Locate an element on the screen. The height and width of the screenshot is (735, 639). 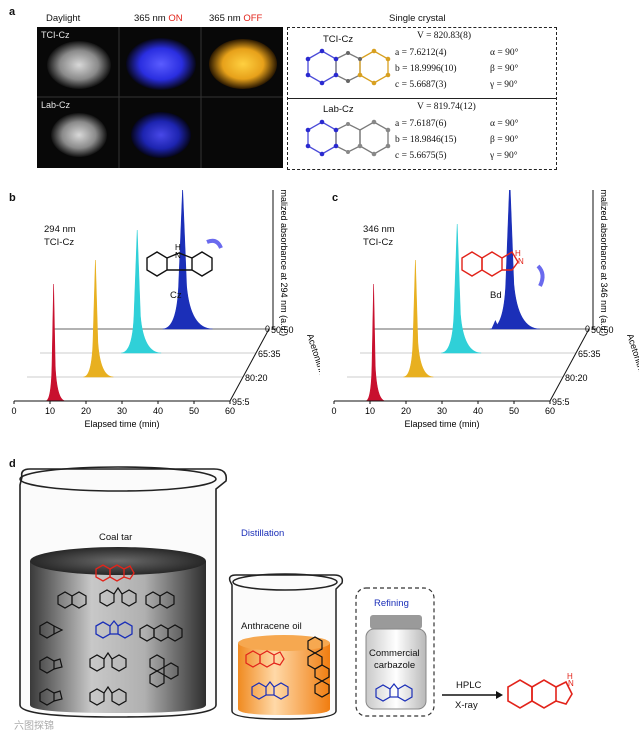
tci-on-photo is located at coordinates (161, 64).